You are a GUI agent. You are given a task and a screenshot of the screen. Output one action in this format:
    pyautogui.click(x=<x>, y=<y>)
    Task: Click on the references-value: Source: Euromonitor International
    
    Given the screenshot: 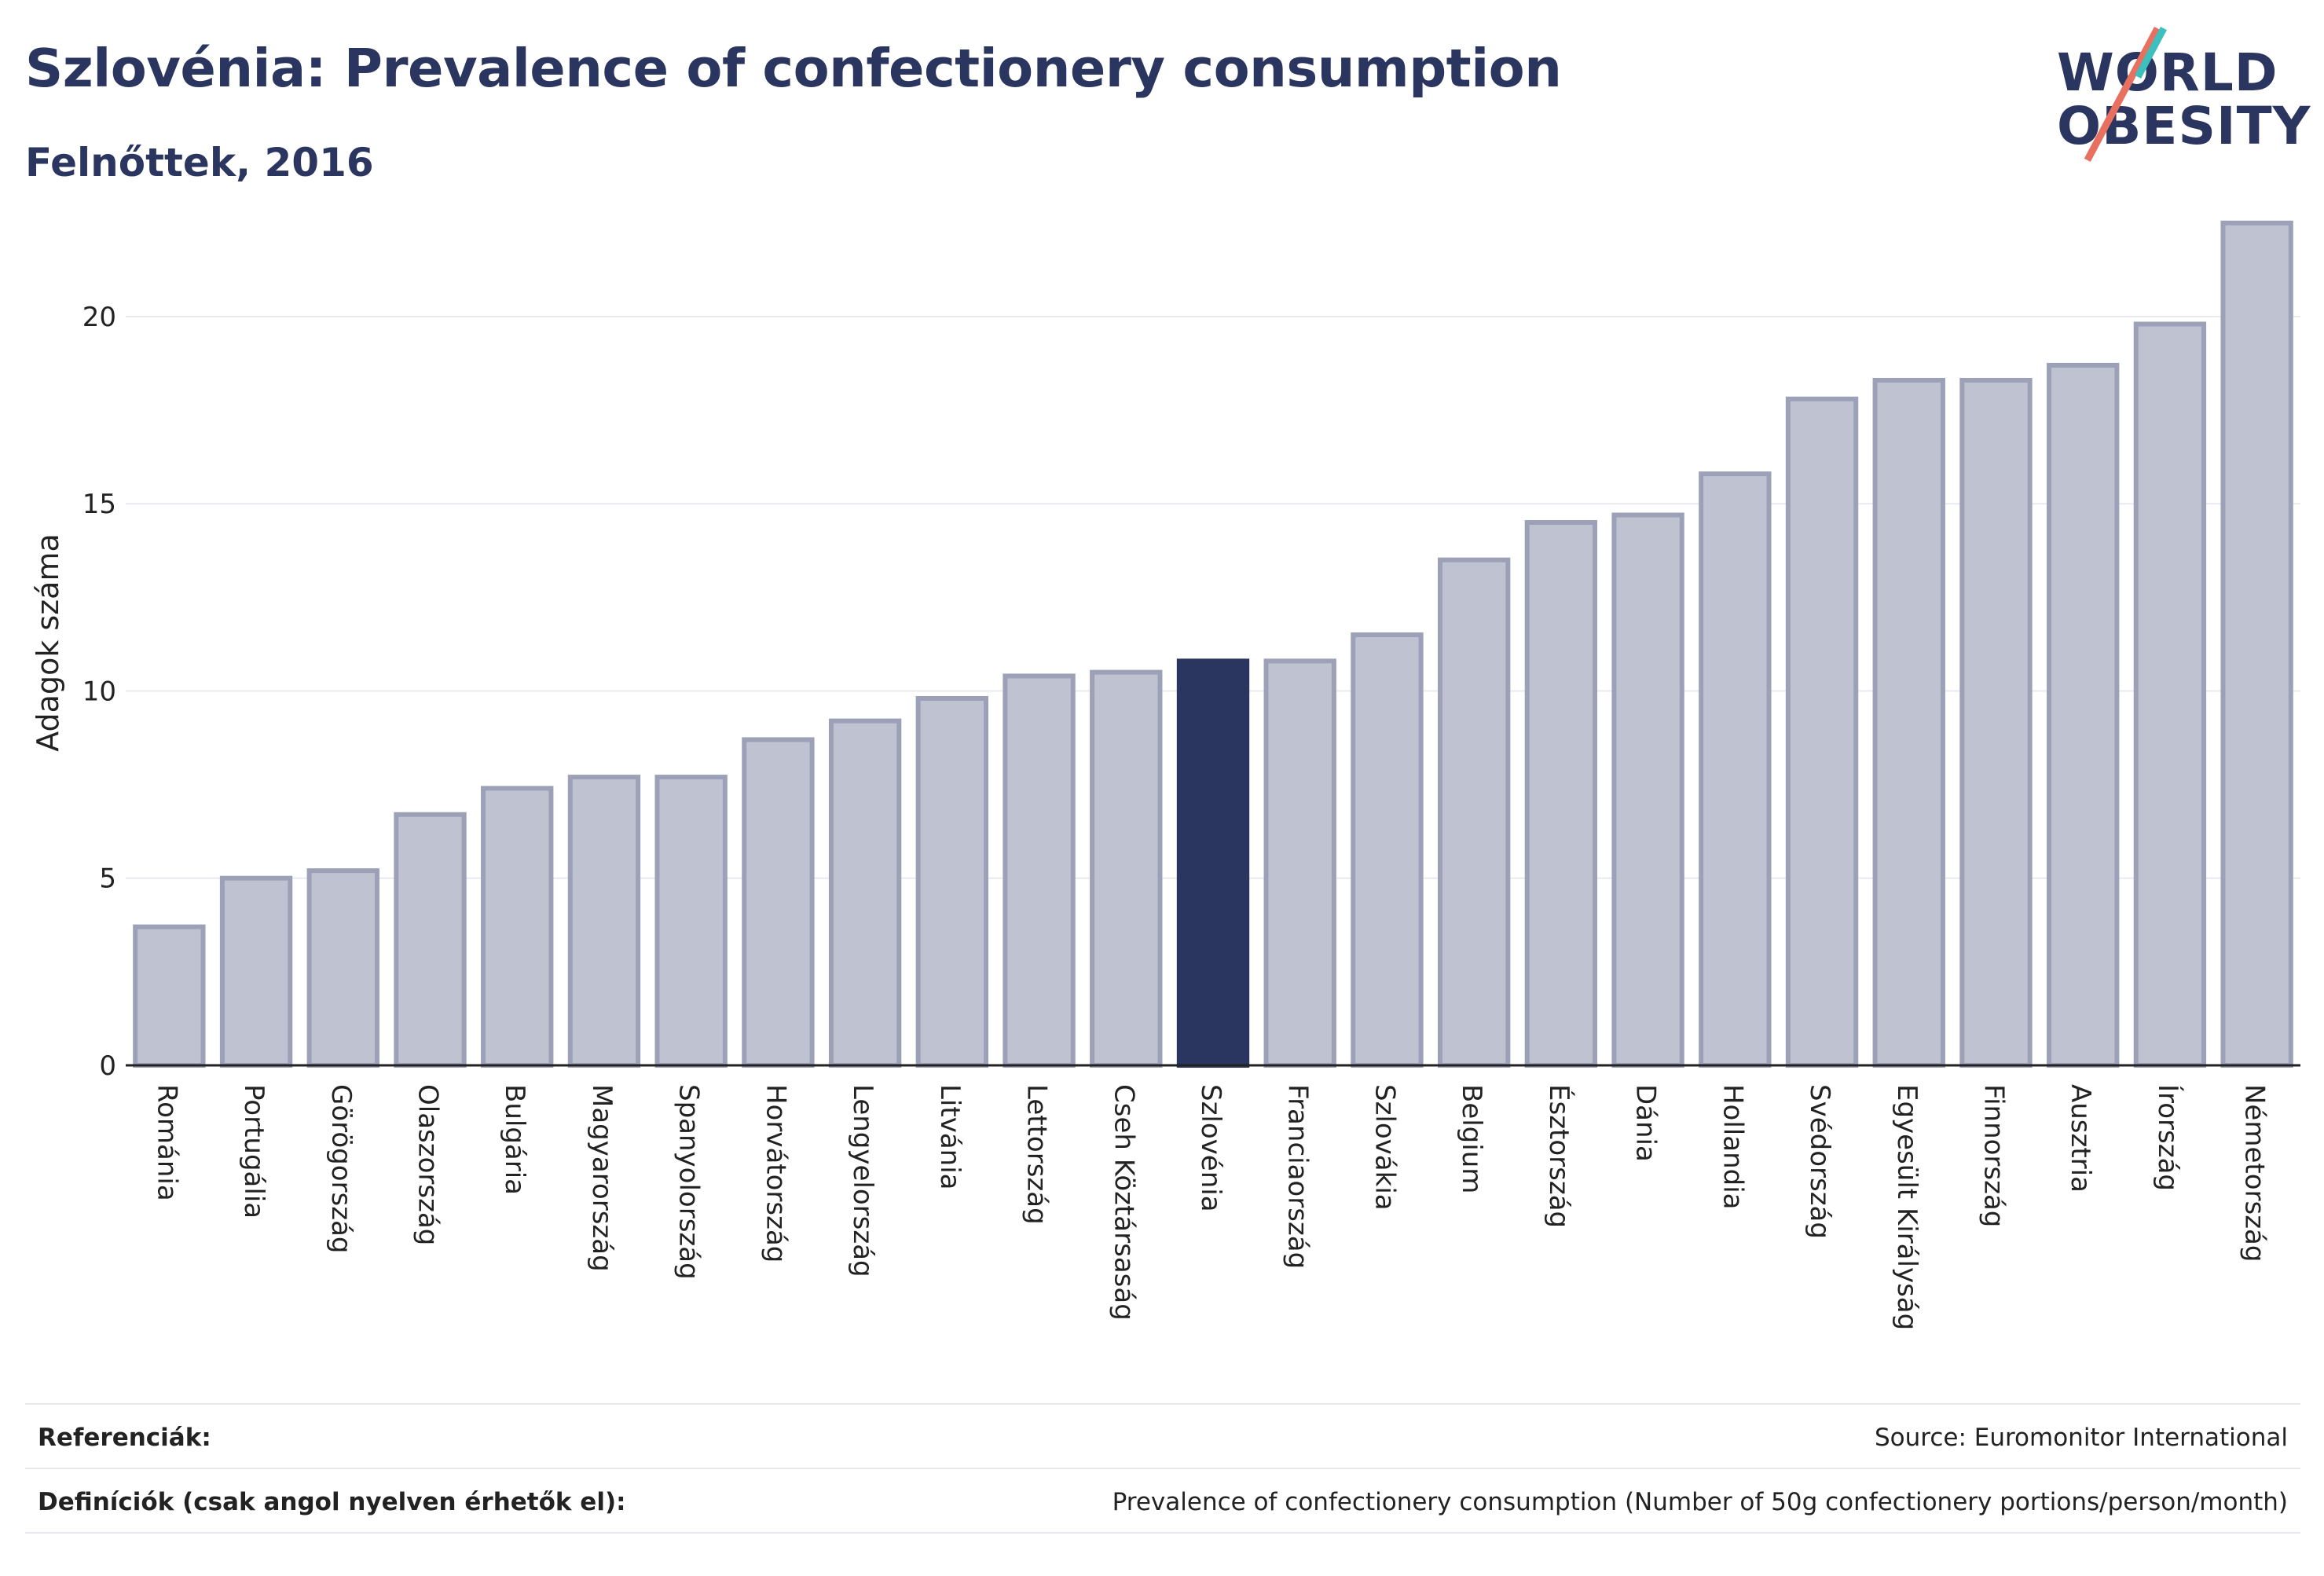 What is the action you would take?
    pyautogui.click(x=2081, y=1438)
    